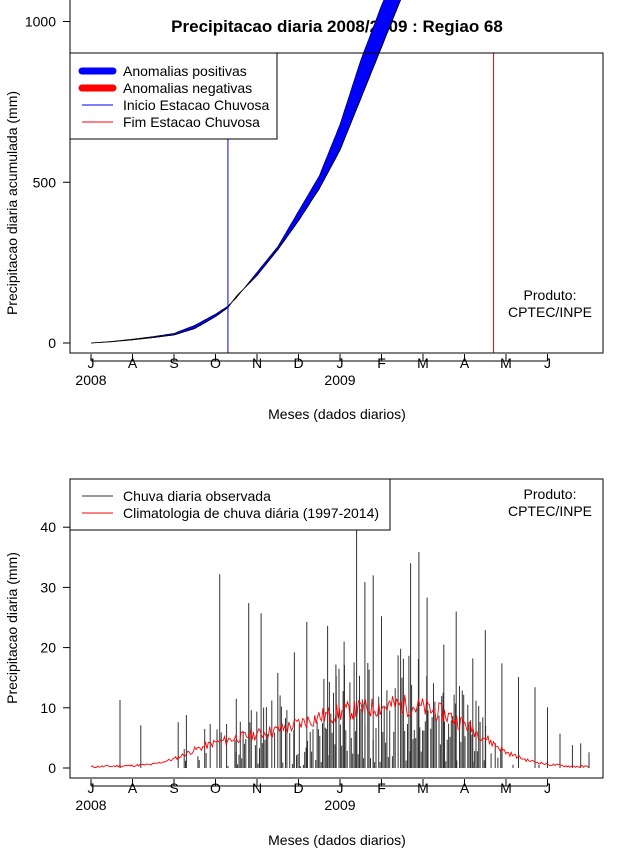 The image size is (640, 850). What do you see at coordinates (550, 494) in the screenshot?
I see `bottom-credit-line-1: Produto:` at bounding box center [550, 494].